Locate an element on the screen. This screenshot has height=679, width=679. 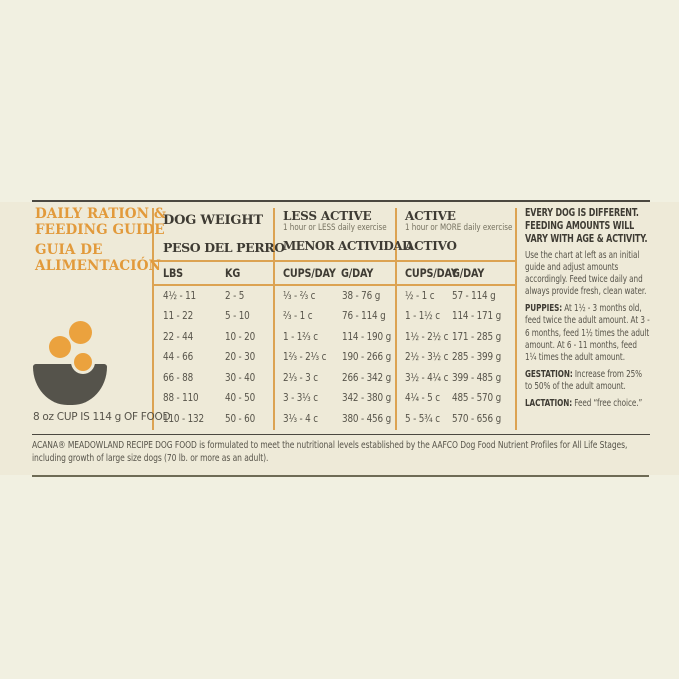
less-active-heading: LESS ACTIVE is located at coordinates (327, 216).